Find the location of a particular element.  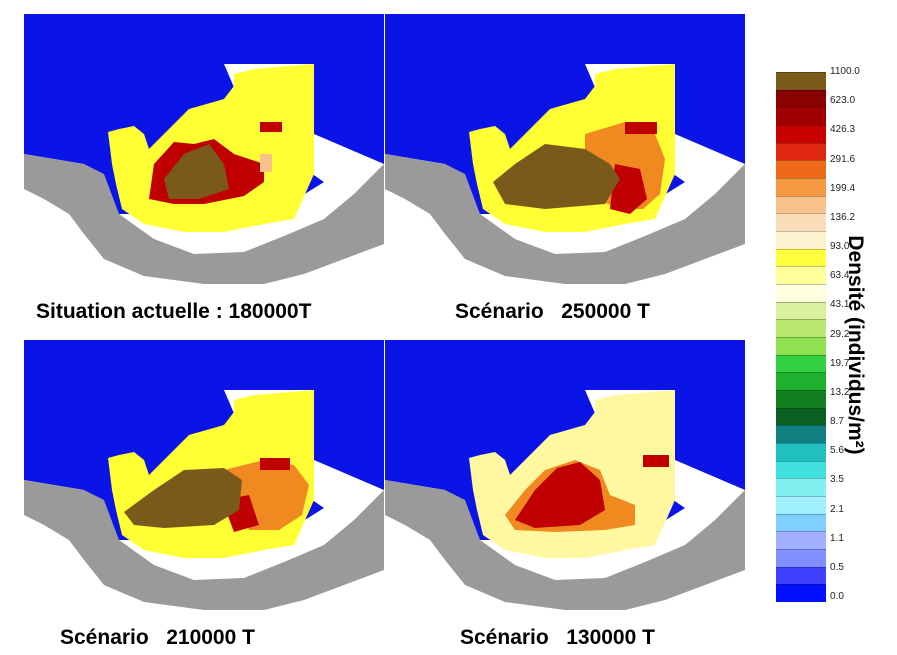

legend-tick-label: 8.7 is located at coordinates (837, 421).